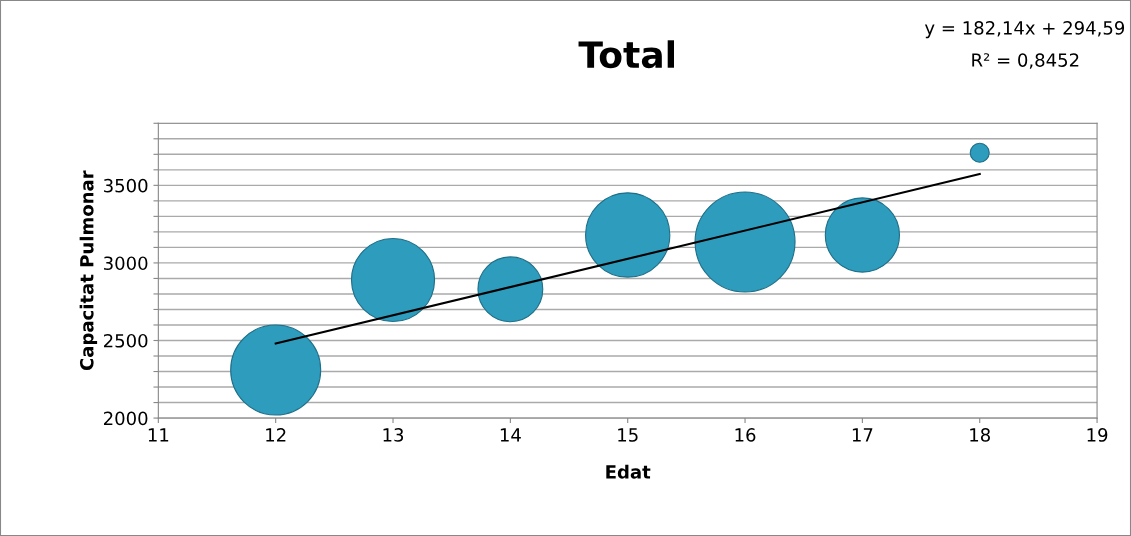 The image size is (1131, 536). I want to click on x-tick-label: 19, so click(1097, 435).